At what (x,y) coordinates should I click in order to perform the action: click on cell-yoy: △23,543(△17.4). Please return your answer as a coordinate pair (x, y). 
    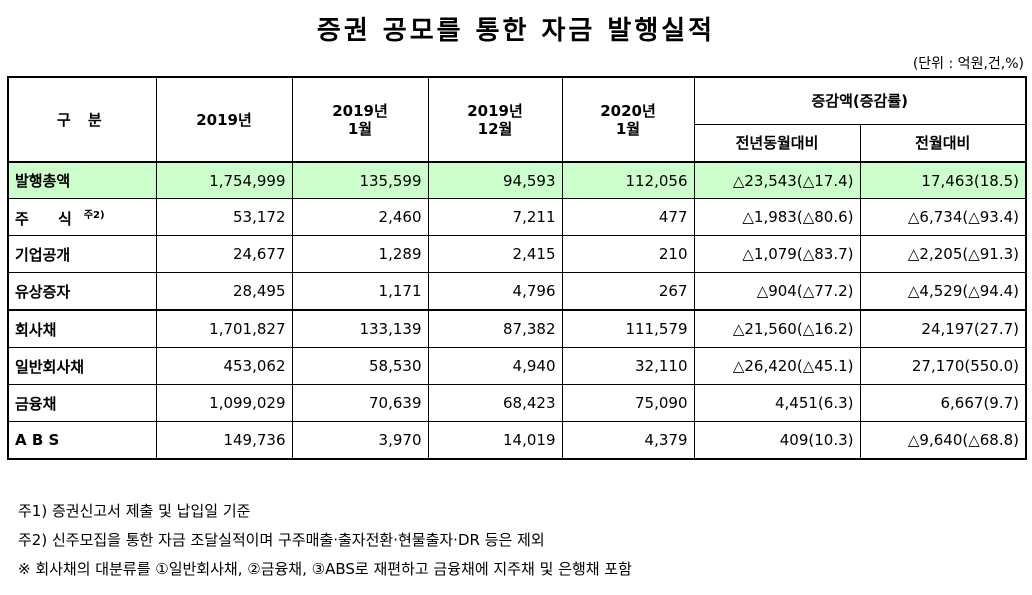
    Looking at the image, I should click on (777, 180).